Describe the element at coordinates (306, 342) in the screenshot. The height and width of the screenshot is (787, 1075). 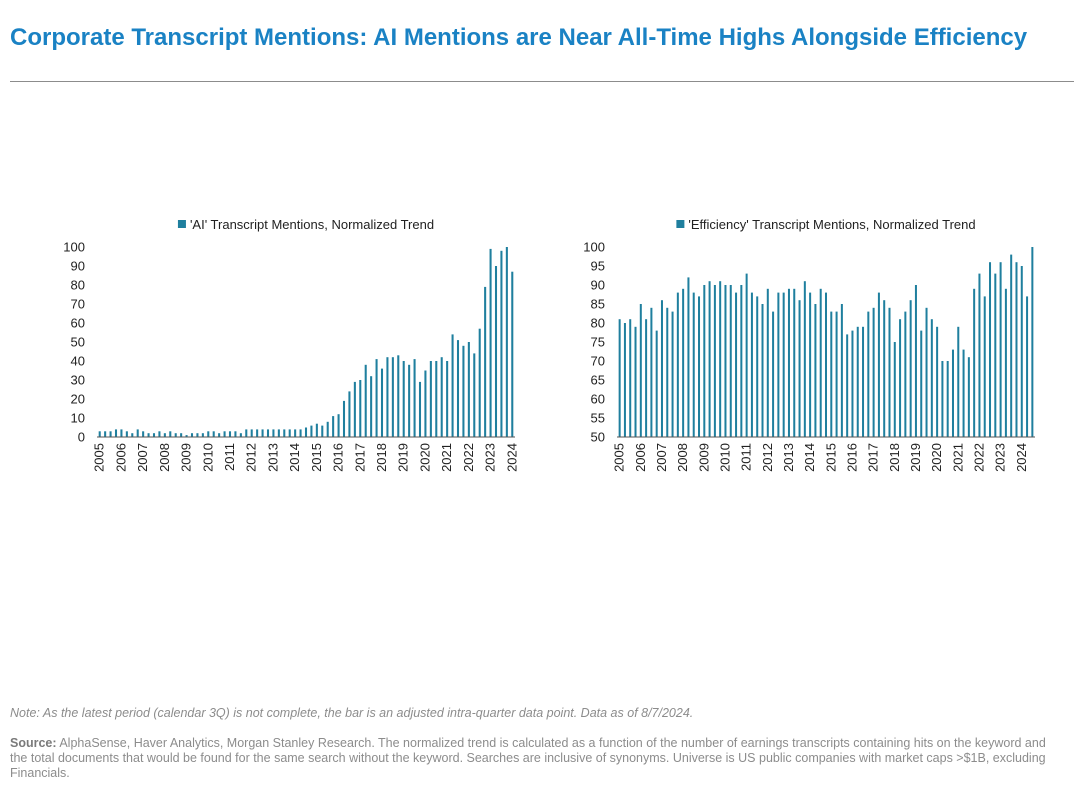
I see `bar-series` at that location.